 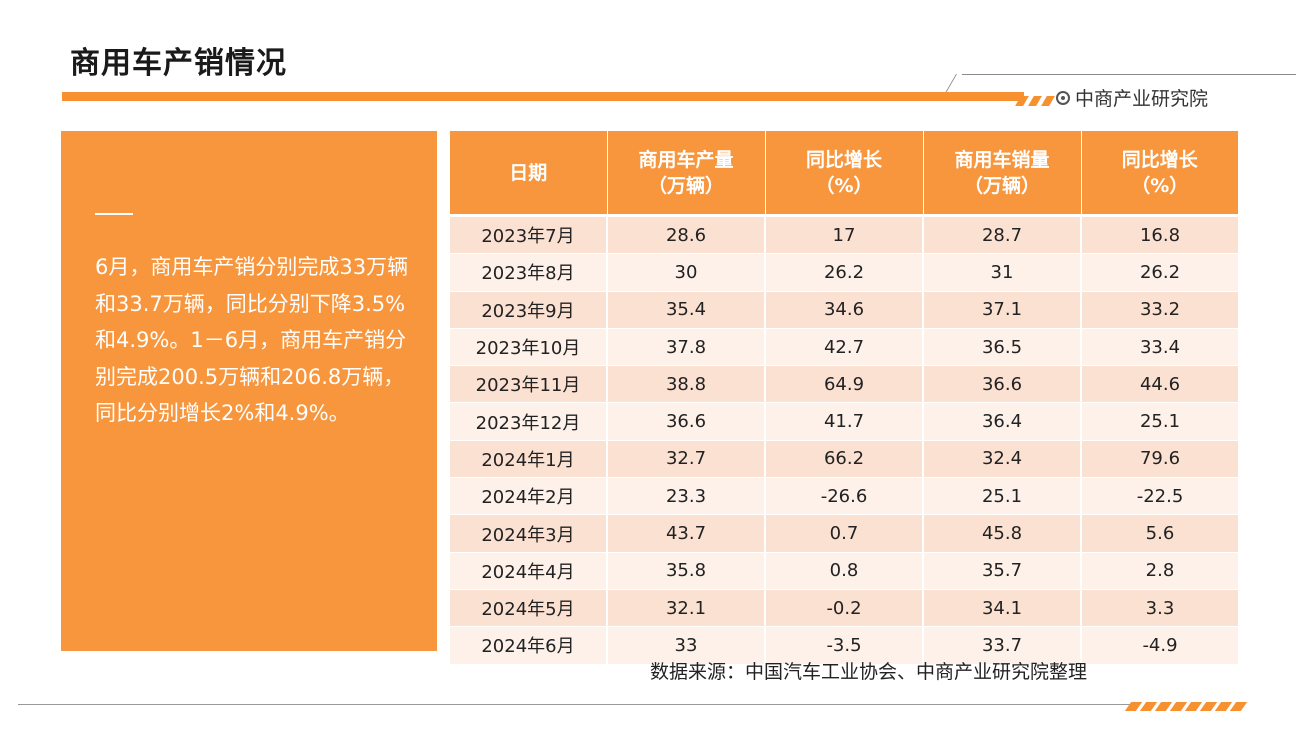 I want to click on value-cell: 41.7, so click(x=844, y=421).